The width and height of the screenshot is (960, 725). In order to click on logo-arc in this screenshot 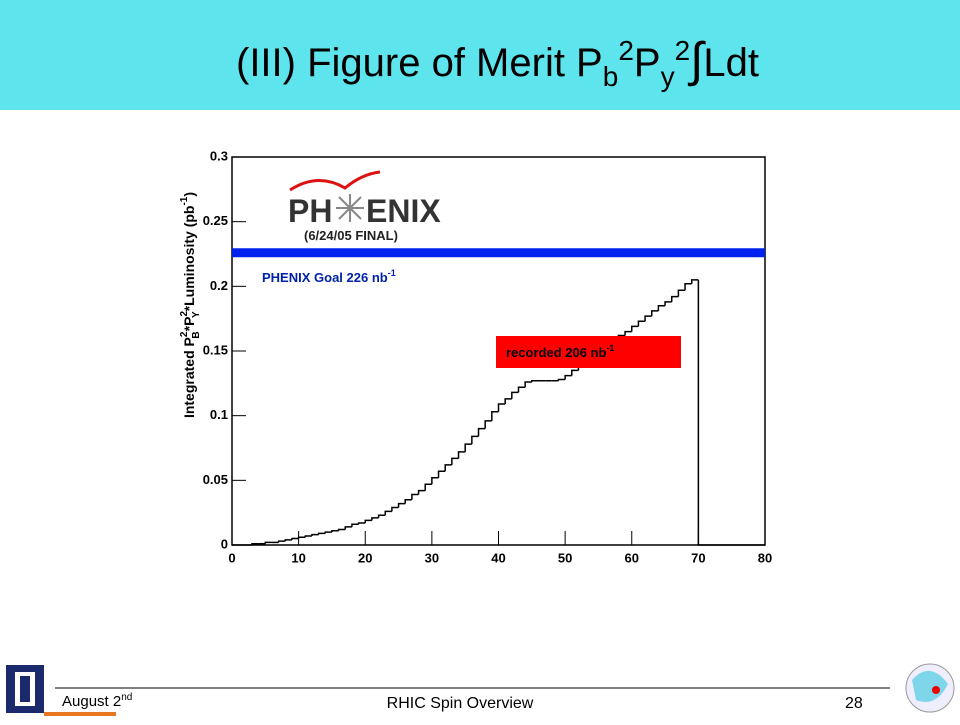, I will do `click(335, 181)`.